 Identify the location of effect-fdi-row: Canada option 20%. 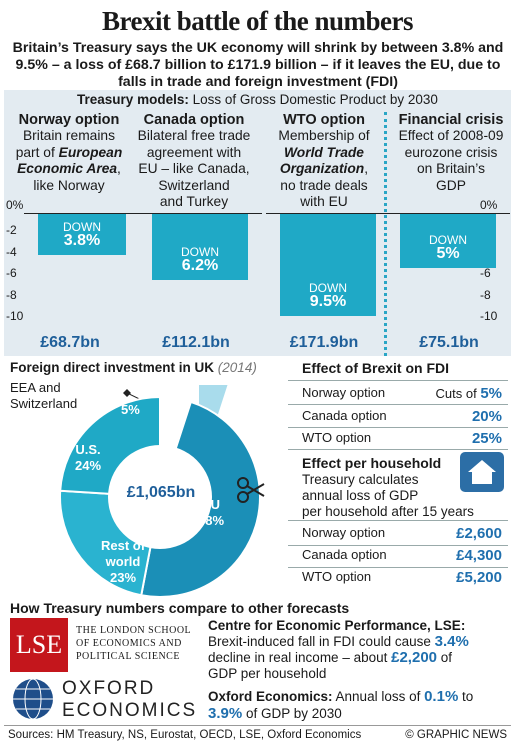
(402, 416).